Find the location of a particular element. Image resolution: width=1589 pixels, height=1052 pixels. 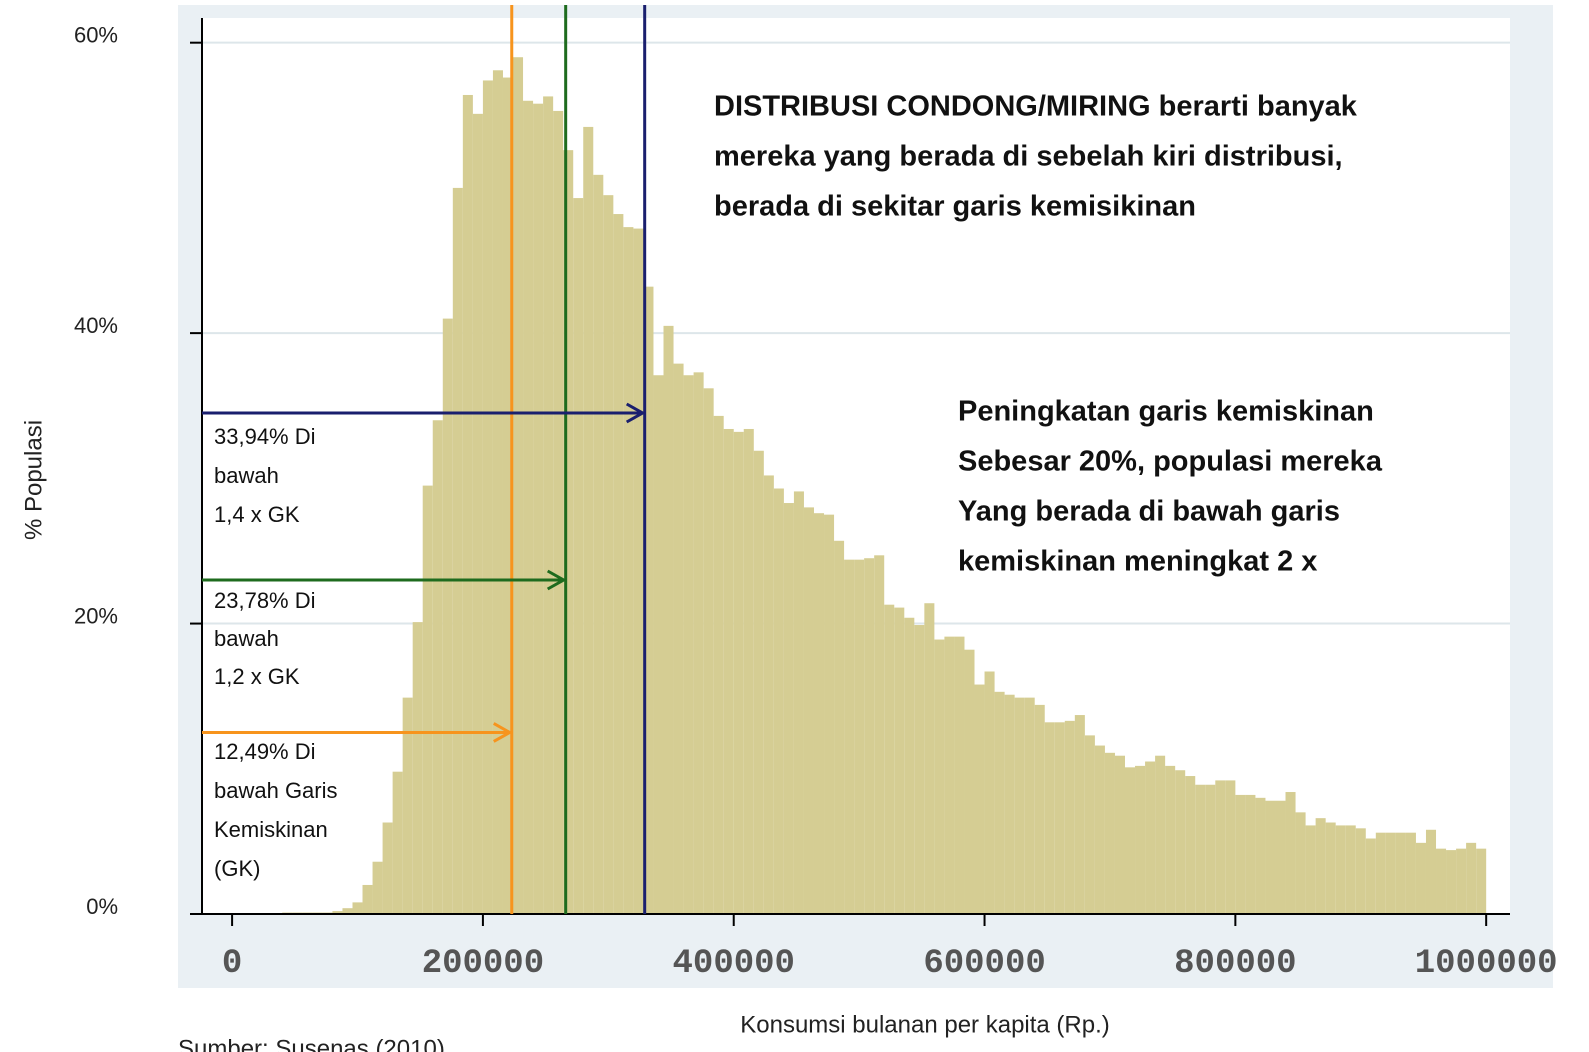

y-tick-label: 0% is located at coordinates (102, 906).